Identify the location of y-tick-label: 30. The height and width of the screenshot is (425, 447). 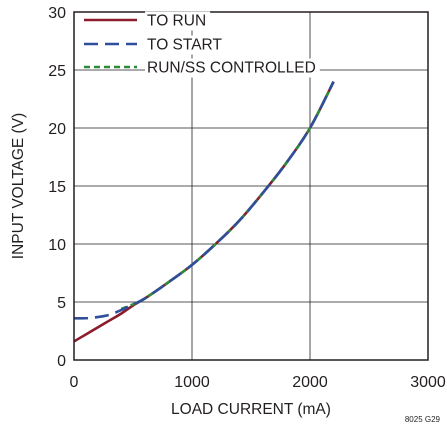
(57, 13).